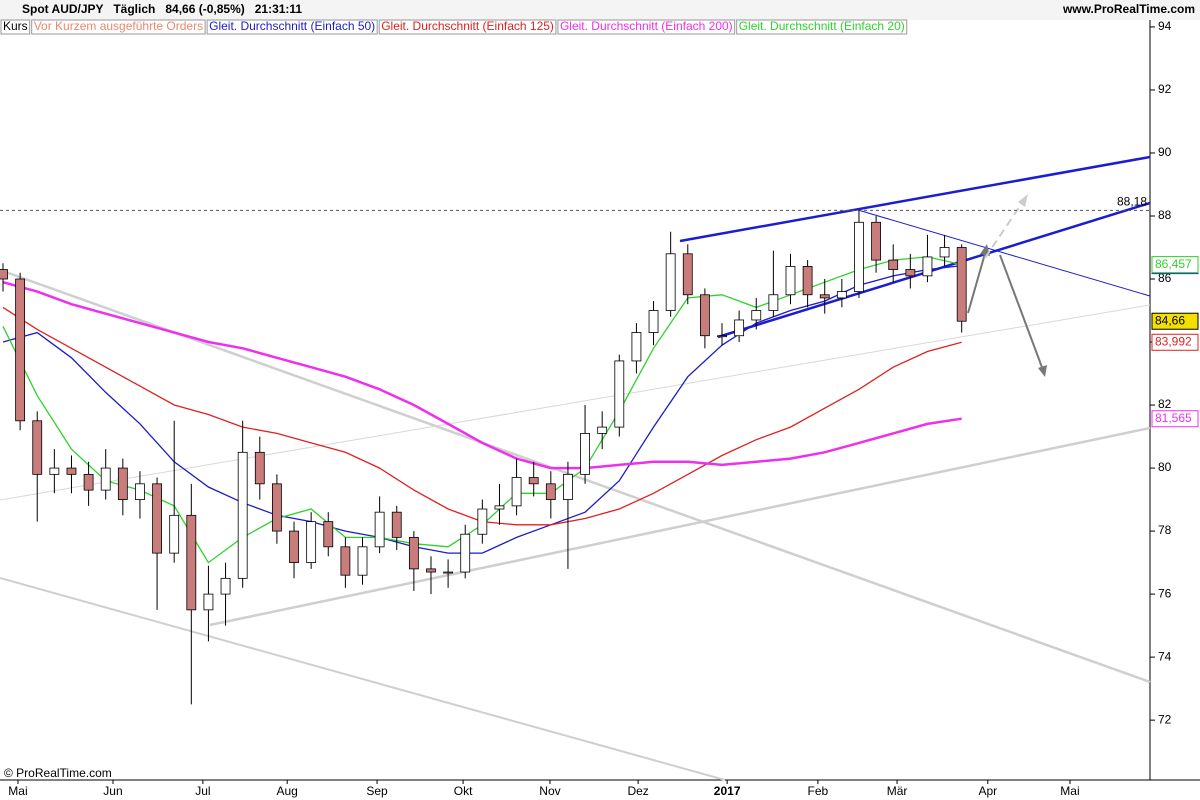 This screenshot has width=1200, height=800. I want to click on arrow-head, so click(1023, 200).